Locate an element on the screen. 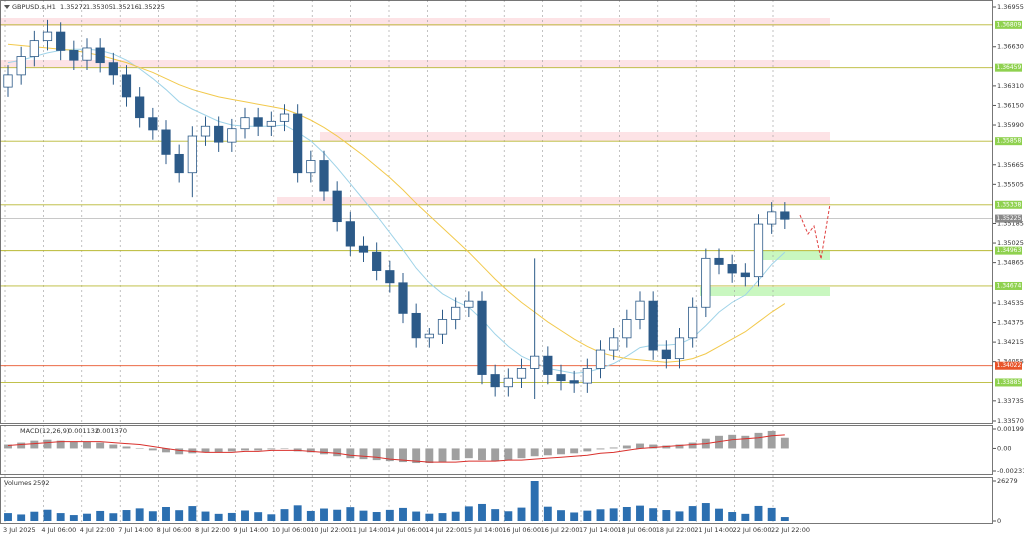 This screenshot has height=537, width=1024. x-tick-label: 7 Jul 14:00 is located at coordinates (135, 530).